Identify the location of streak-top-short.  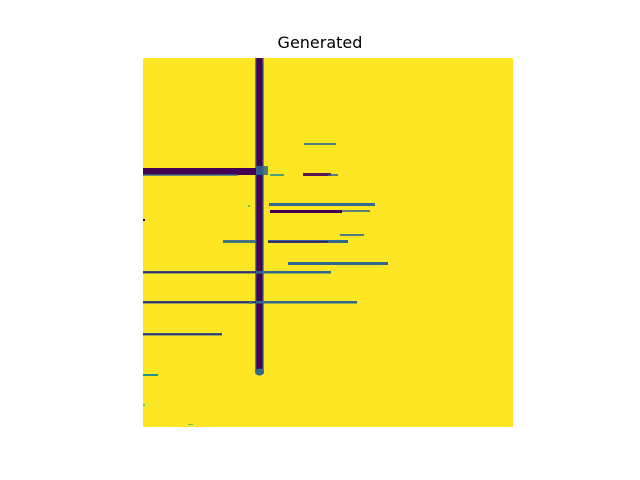
(320, 144).